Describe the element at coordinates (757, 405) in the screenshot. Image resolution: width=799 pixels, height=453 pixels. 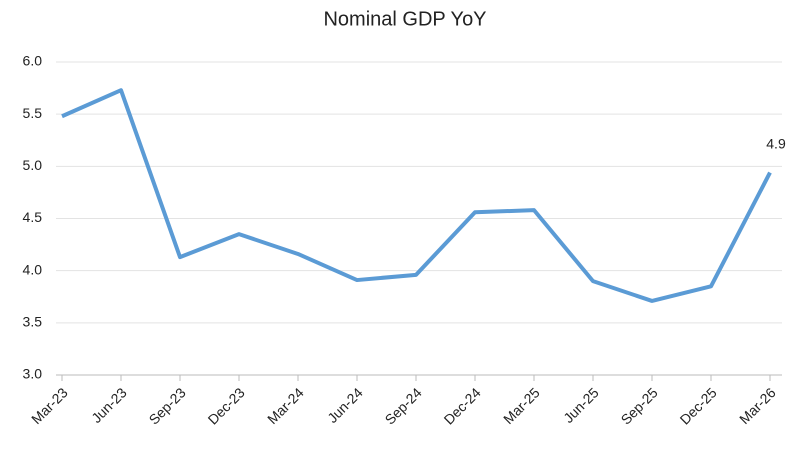
I see `x-tick-label: Mar-26` at that location.